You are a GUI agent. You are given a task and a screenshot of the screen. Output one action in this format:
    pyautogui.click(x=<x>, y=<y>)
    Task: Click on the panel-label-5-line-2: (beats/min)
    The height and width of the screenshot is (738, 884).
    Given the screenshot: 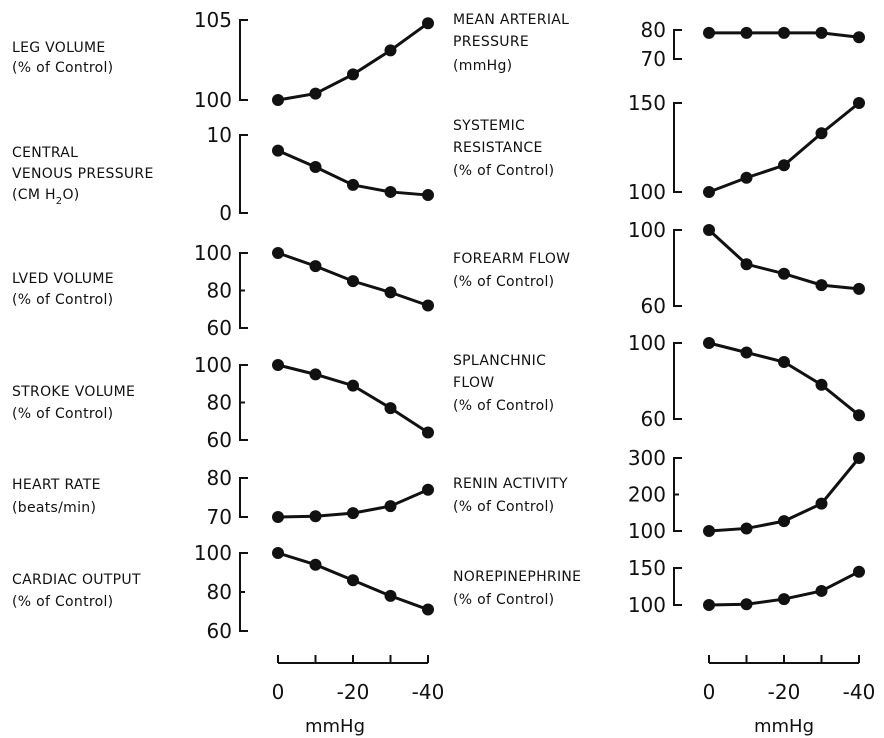 What is the action you would take?
    pyautogui.click(x=54, y=508)
    